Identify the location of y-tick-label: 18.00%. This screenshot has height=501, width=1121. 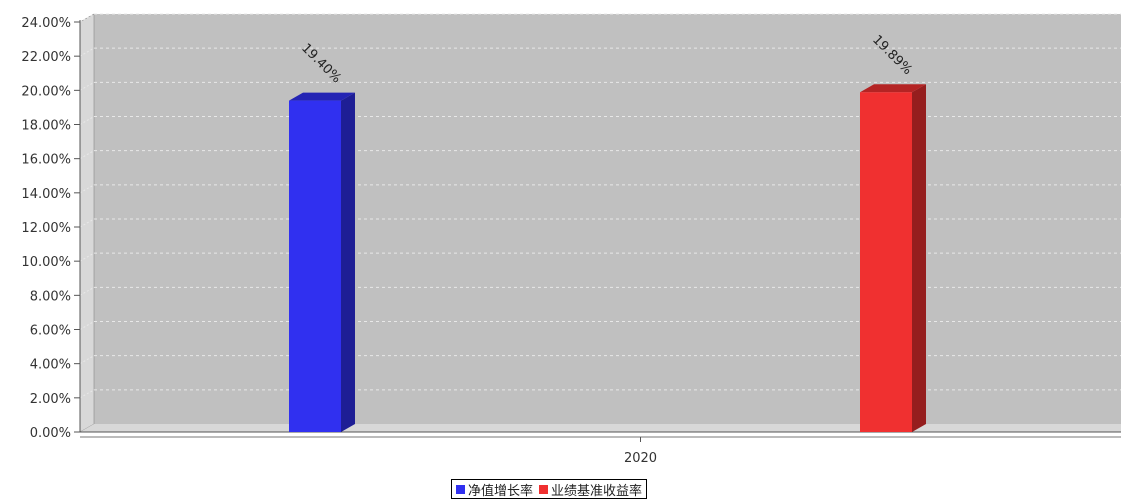
(46, 126).